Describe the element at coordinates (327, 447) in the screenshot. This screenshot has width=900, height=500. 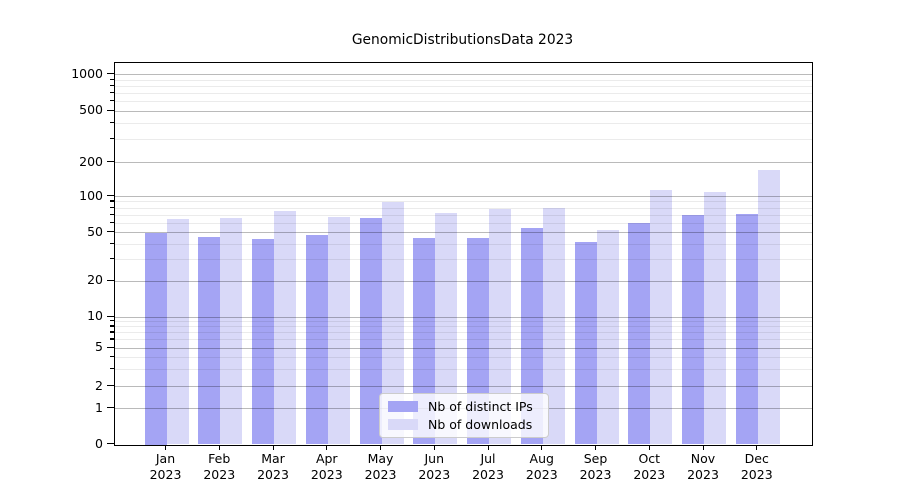
I see `x-tick-apr` at that location.